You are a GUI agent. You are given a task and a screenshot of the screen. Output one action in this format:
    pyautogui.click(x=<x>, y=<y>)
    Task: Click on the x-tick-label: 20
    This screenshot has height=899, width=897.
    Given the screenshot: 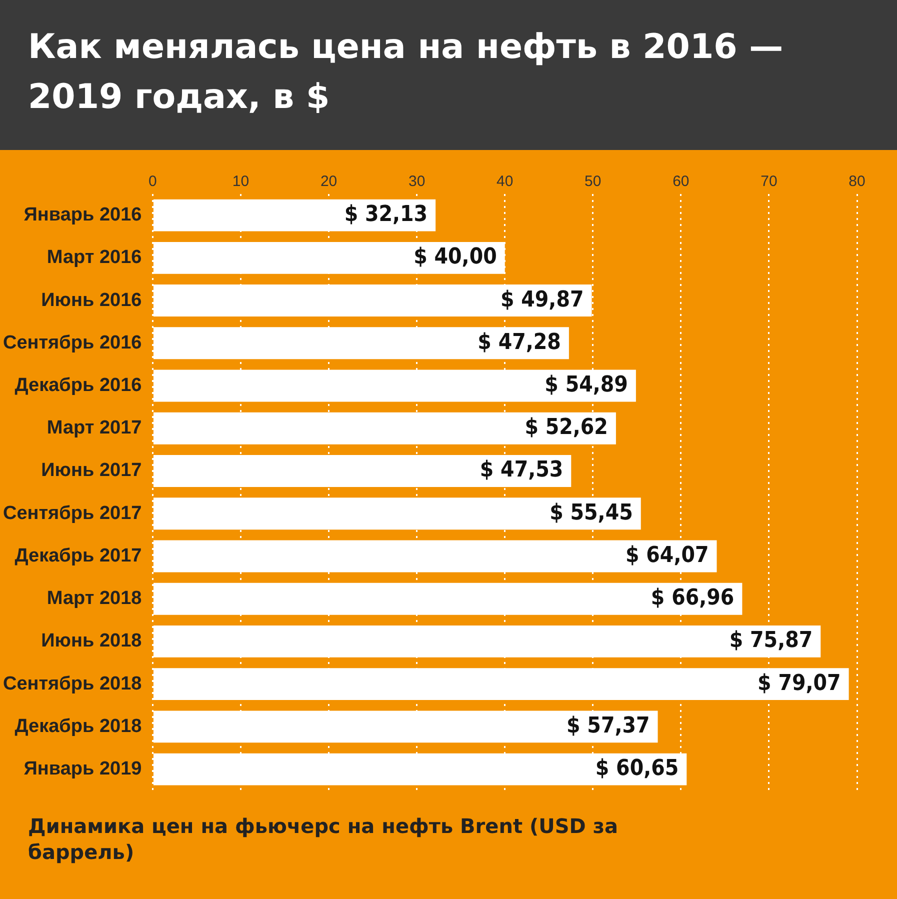 What is the action you would take?
    pyautogui.click(x=329, y=181)
    